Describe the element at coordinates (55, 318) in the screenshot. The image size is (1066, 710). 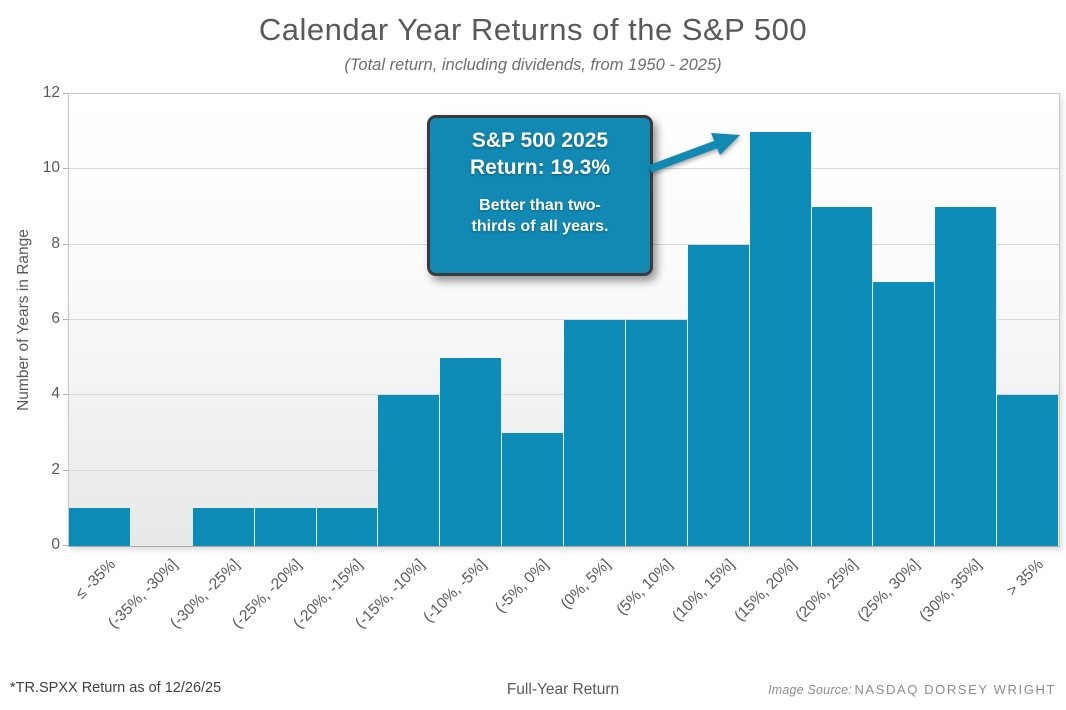
I see `y-tick-label: 6` at that location.